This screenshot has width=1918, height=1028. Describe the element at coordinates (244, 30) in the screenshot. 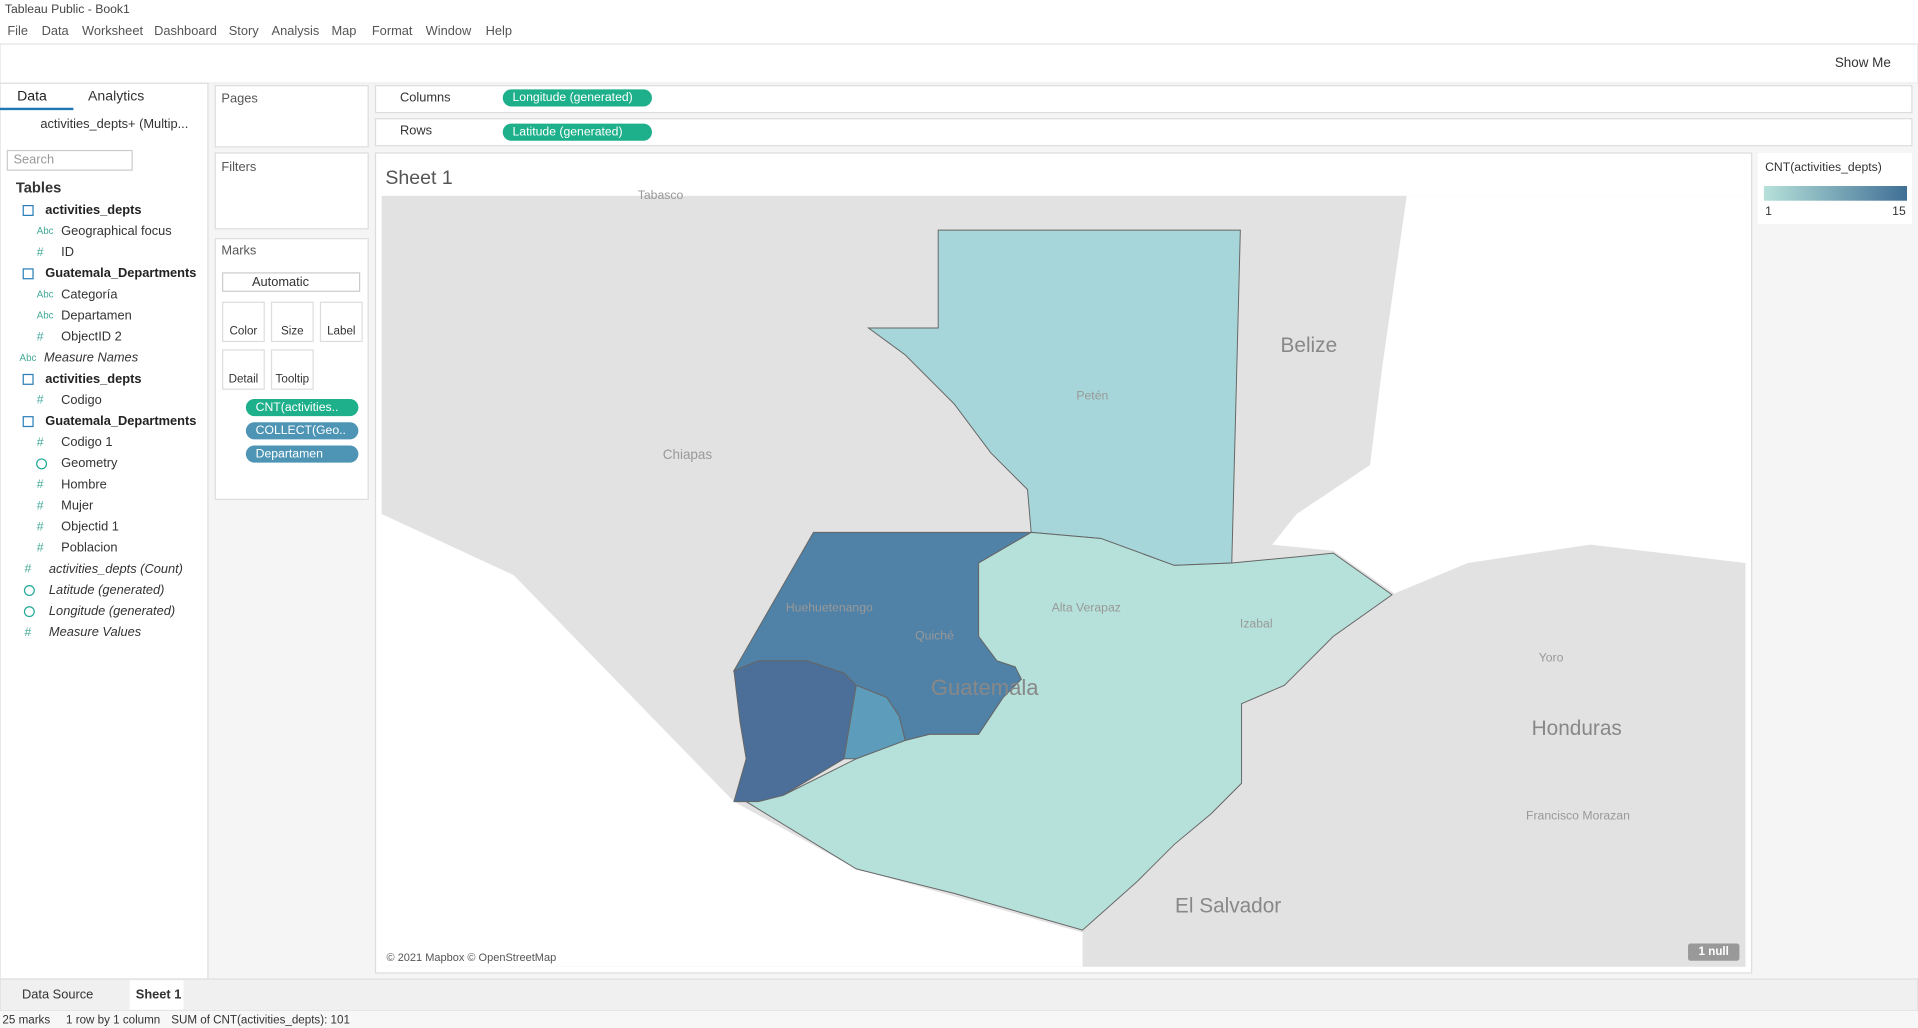

I see `menu-item: Story` at that location.